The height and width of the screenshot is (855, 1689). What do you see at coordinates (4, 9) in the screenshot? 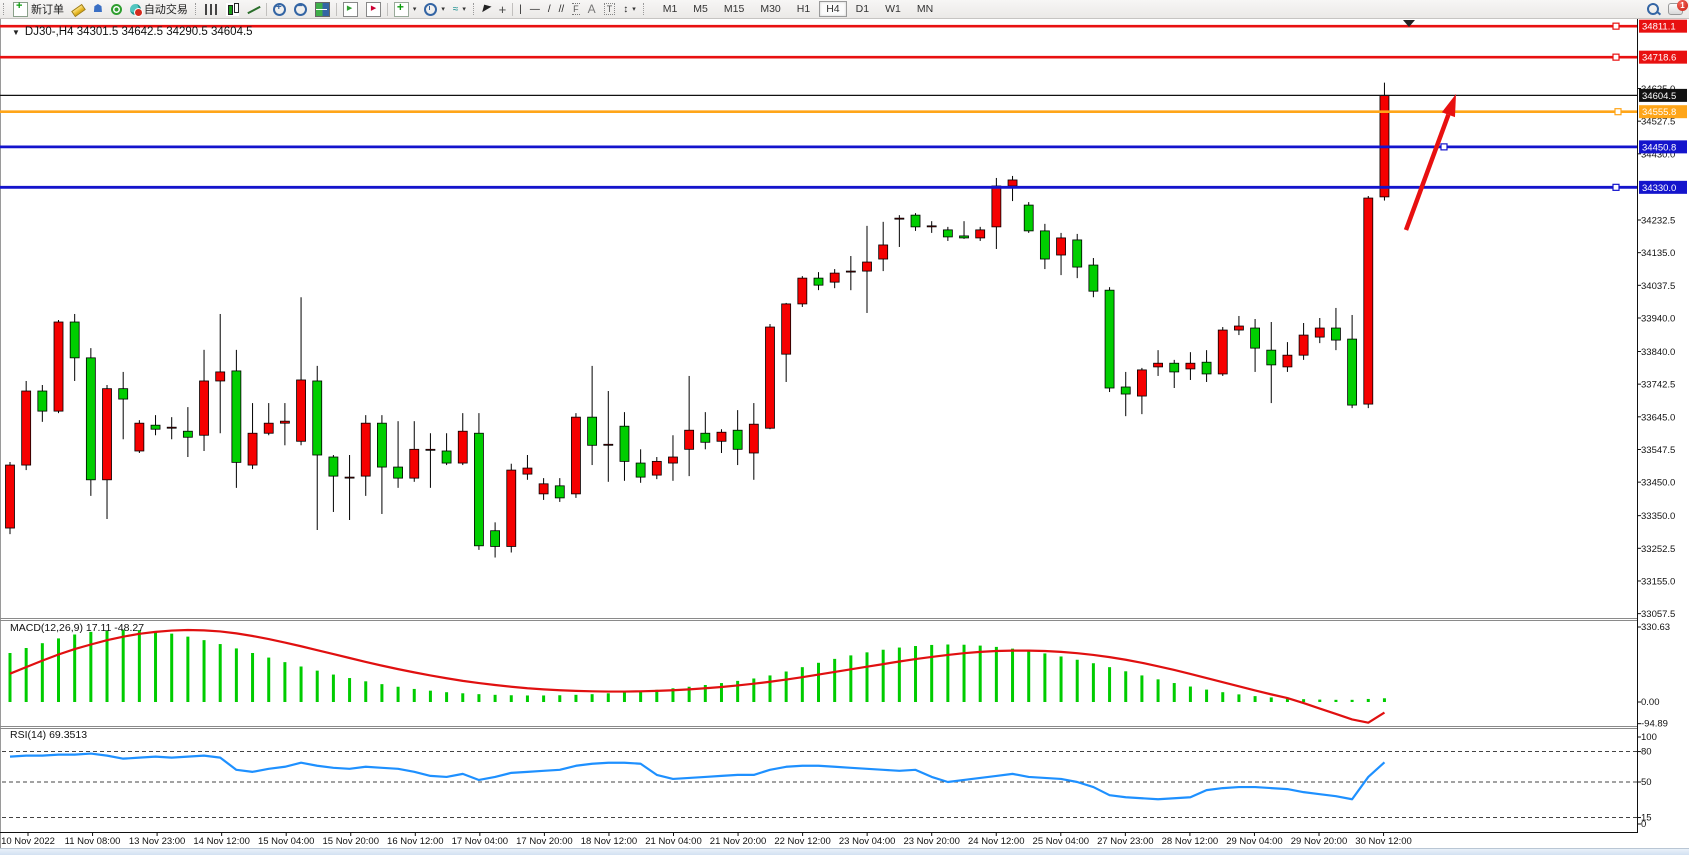
I see `toolbar-grip` at bounding box center [4, 9].